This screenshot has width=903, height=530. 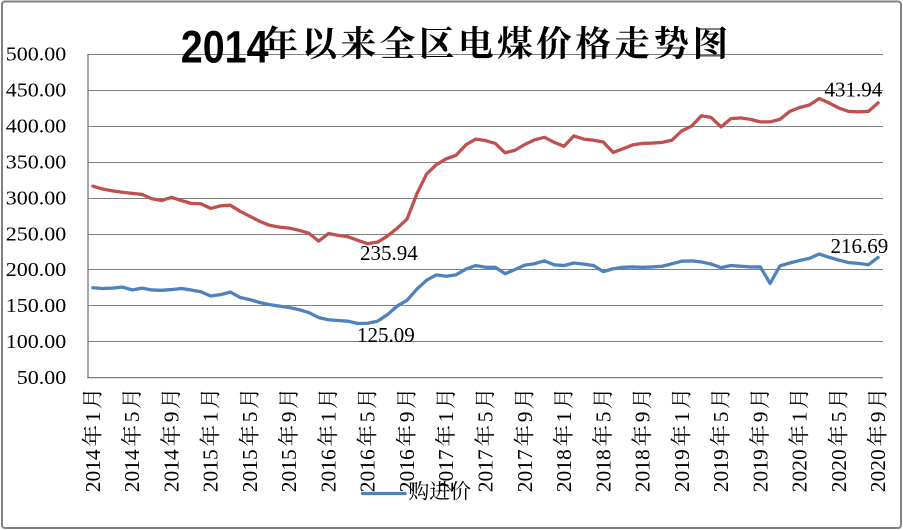 I want to click on svg-text: 150.00, so click(x=36, y=305).